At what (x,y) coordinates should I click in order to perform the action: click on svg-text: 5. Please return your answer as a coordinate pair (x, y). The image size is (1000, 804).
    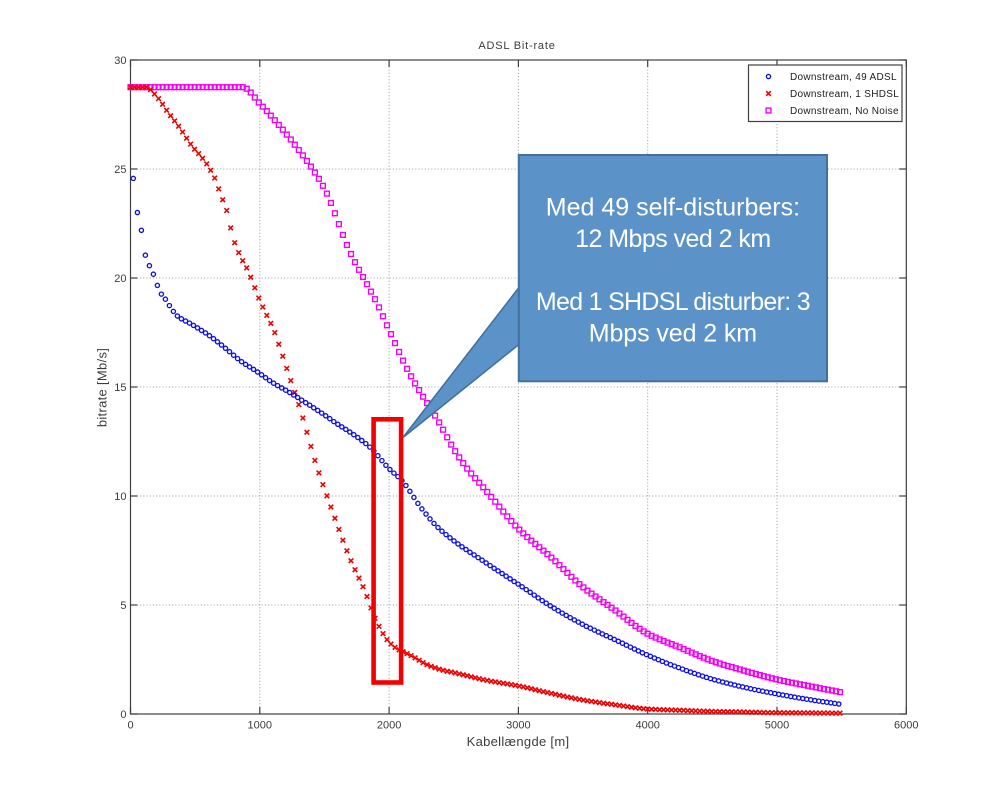
    Looking at the image, I should click on (123, 606).